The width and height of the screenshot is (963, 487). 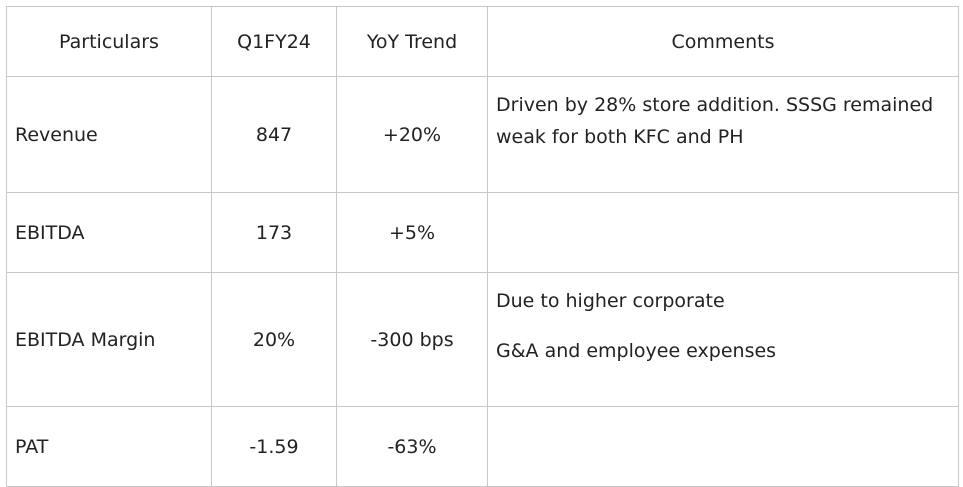 What do you see at coordinates (109, 134) in the screenshot?
I see `particulars-cell: Revenue` at bounding box center [109, 134].